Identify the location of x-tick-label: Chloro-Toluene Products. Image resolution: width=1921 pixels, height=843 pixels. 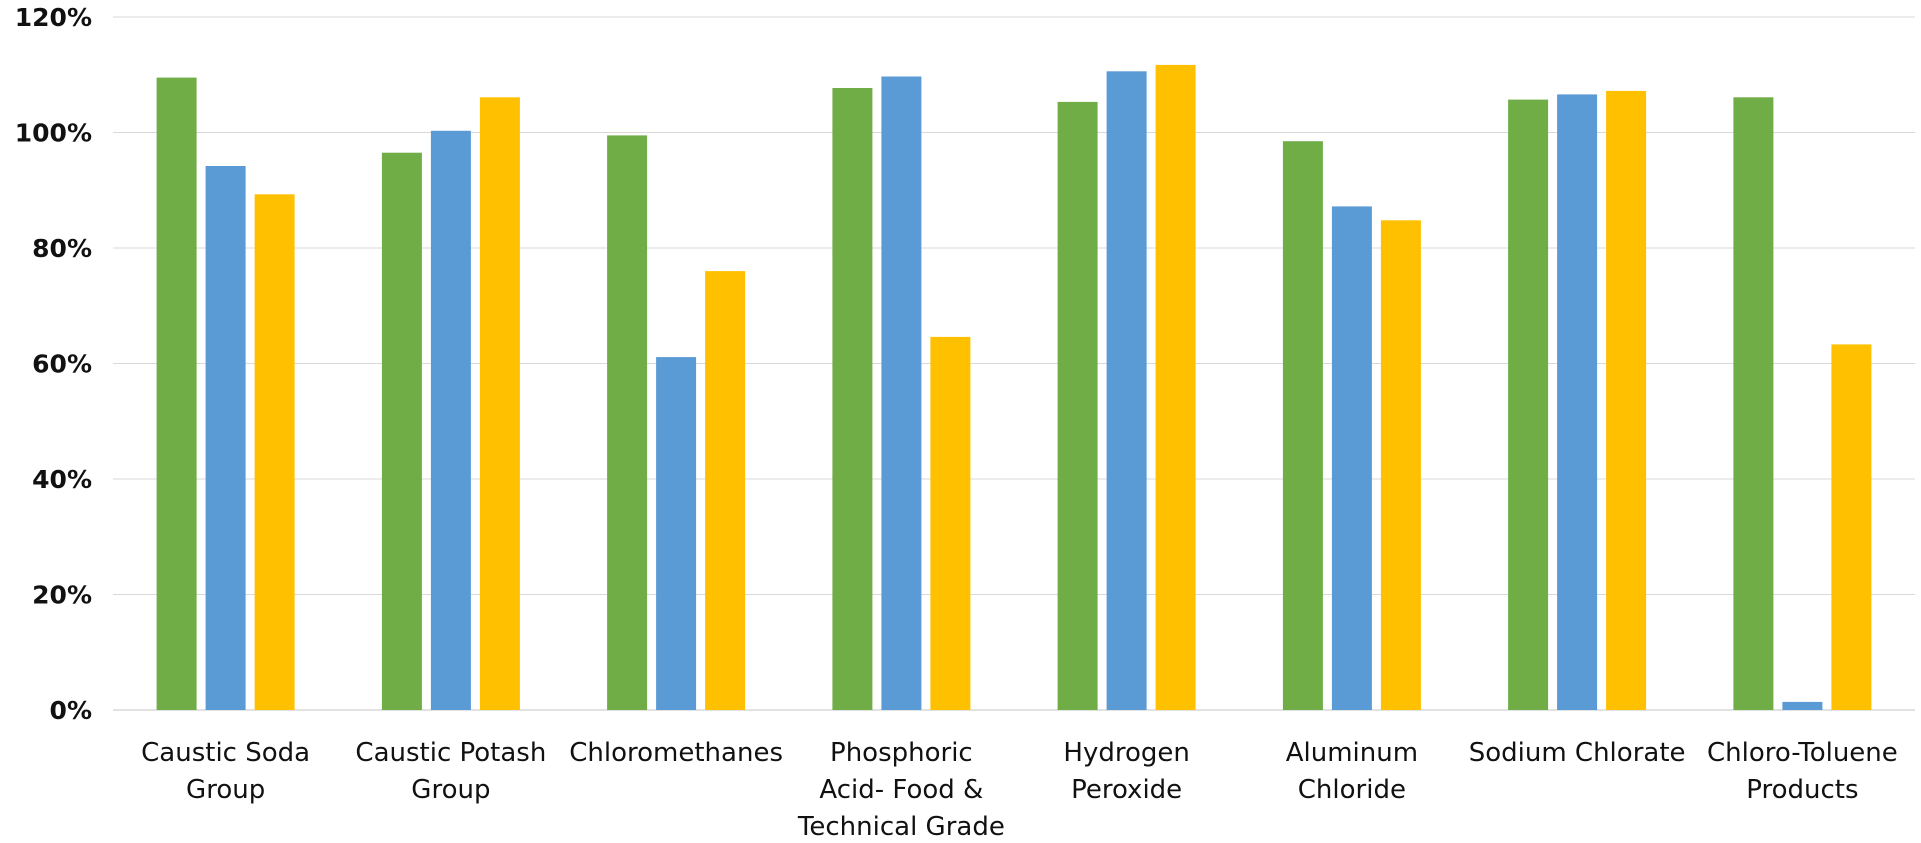
(1802, 771).